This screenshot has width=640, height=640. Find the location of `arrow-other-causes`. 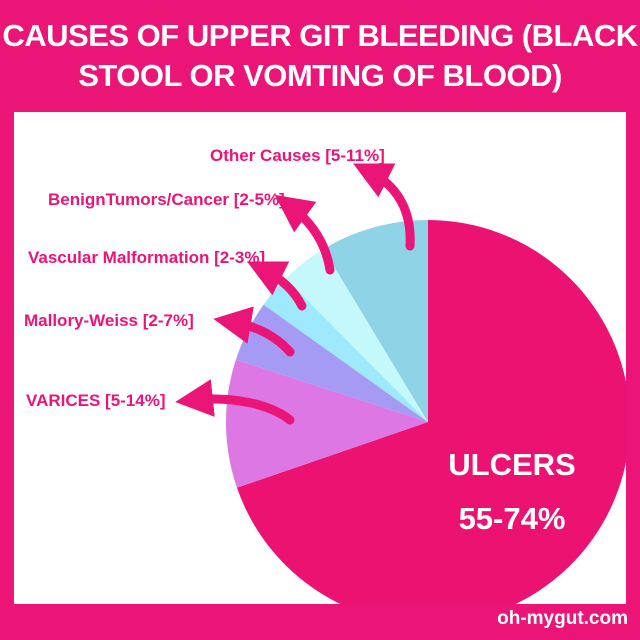

arrow-other-causes is located at coordinates (384, 207).